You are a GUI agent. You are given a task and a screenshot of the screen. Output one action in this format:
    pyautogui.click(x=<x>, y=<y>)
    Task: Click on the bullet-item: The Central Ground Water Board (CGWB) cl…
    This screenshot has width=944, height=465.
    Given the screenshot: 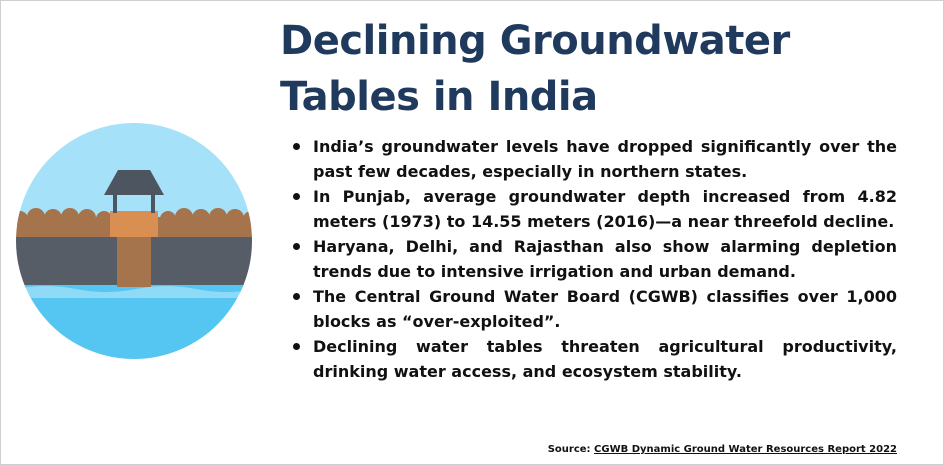 What is the action you would take?
    pyautogui.click(x=594, y=309)
    